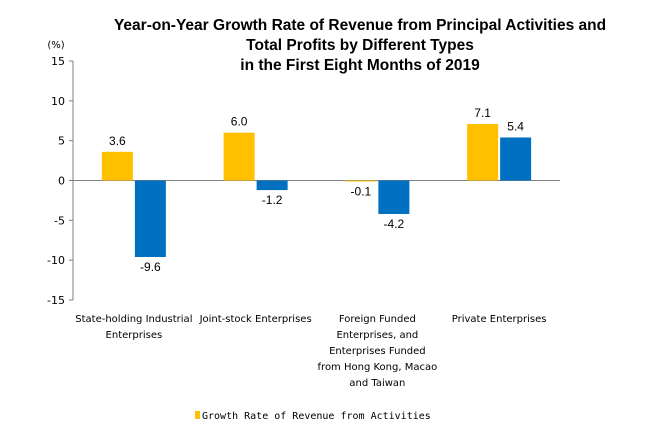  I want to click on category-label: Foreign Funded, so click(377, 319).